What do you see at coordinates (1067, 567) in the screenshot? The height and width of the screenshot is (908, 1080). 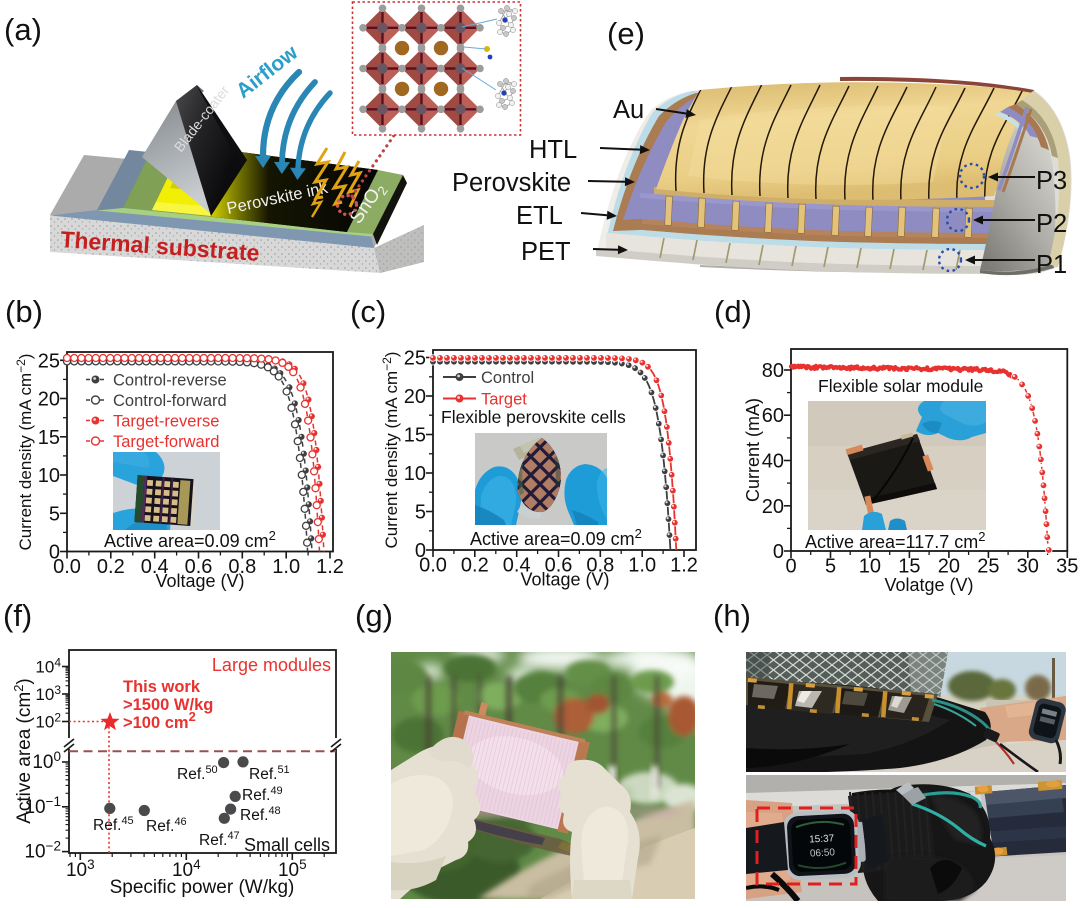 I see `svg-text: 35` at bounding box center [1067, 567].